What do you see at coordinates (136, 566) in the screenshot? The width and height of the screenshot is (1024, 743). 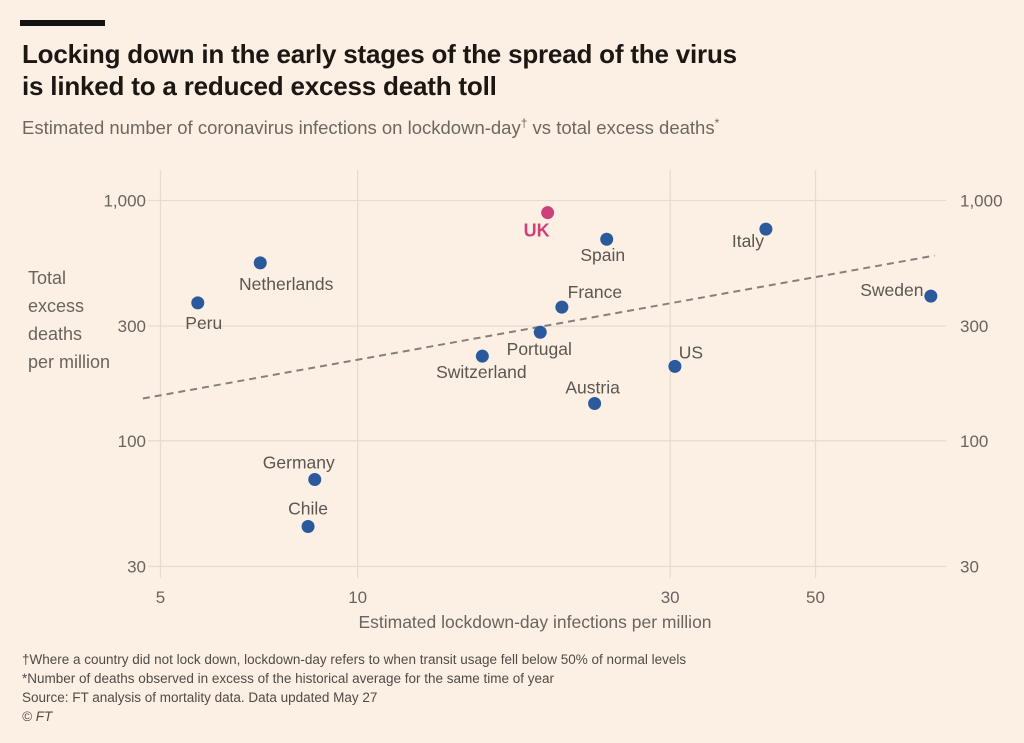 I see `y-tick-label-left-30: 30` at bounding box center [136, 566].